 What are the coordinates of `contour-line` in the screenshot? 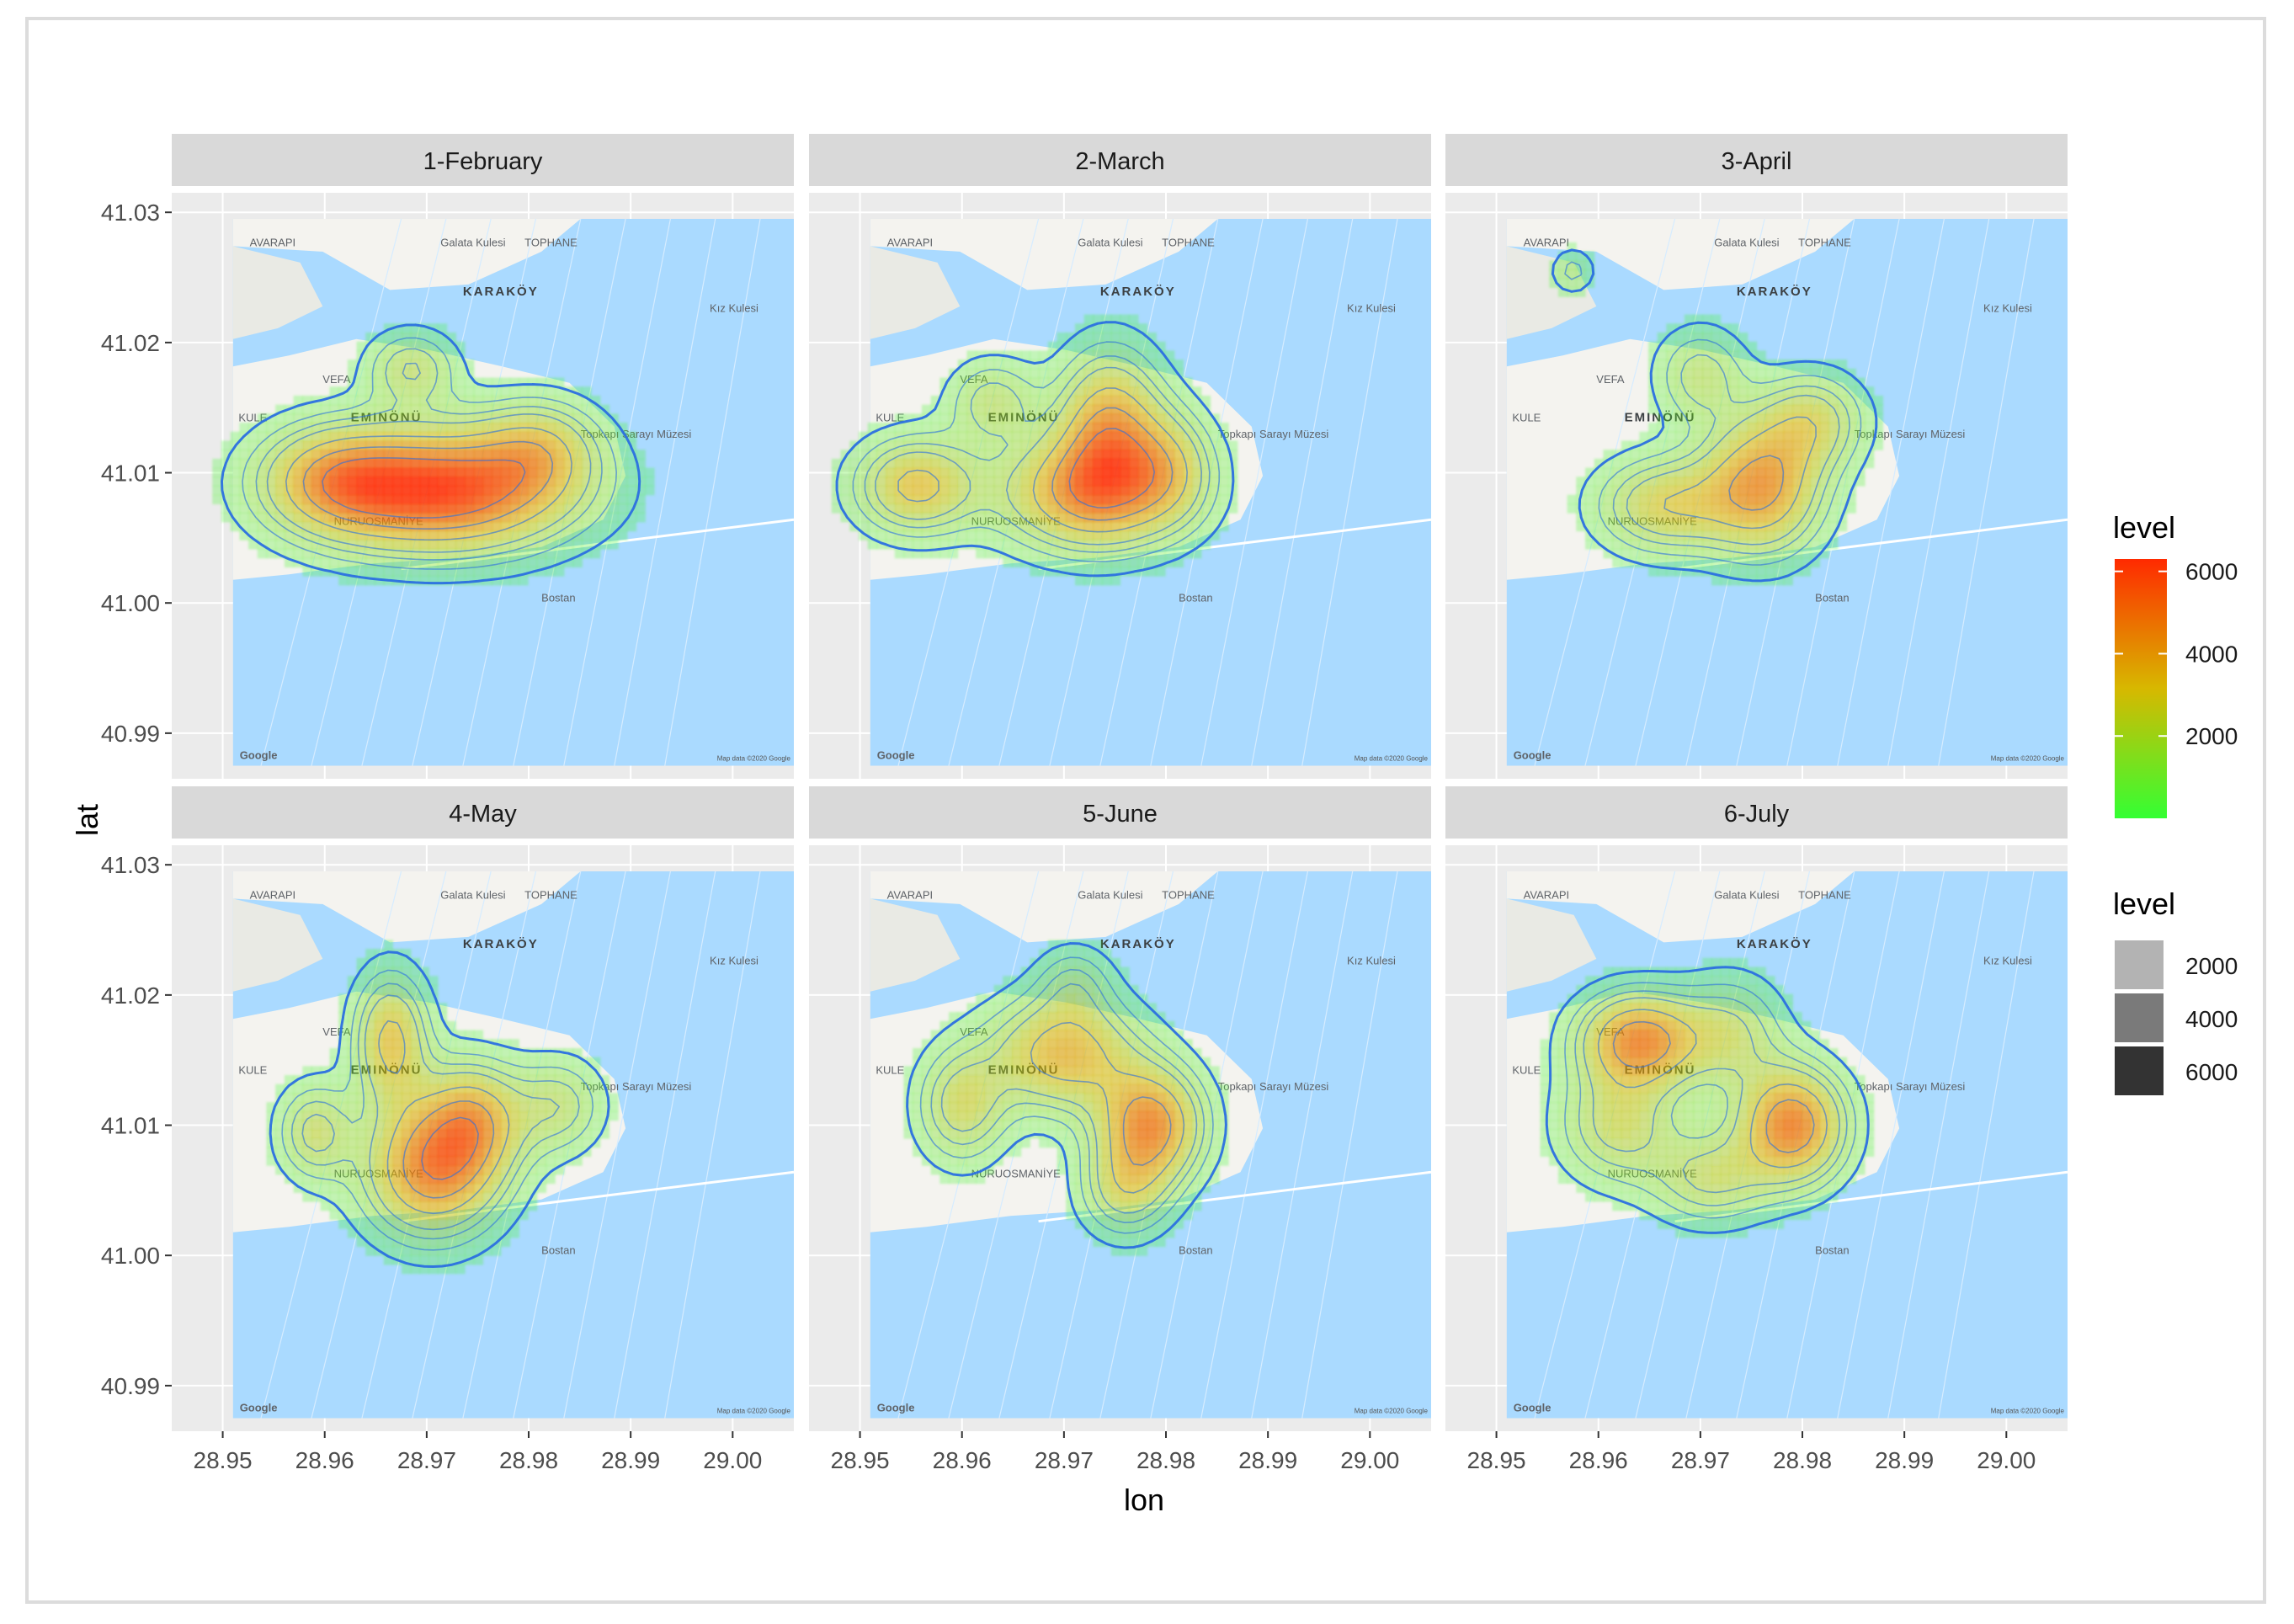 It's located at (429, 457).